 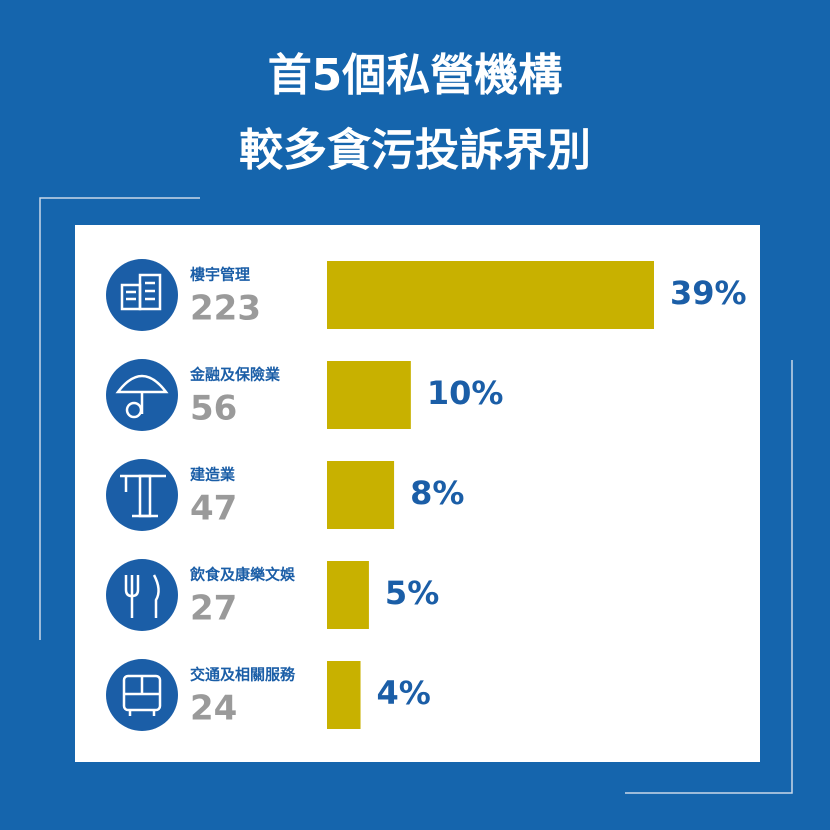 I want to click on count-label: 24, so click(x=213, y=709).